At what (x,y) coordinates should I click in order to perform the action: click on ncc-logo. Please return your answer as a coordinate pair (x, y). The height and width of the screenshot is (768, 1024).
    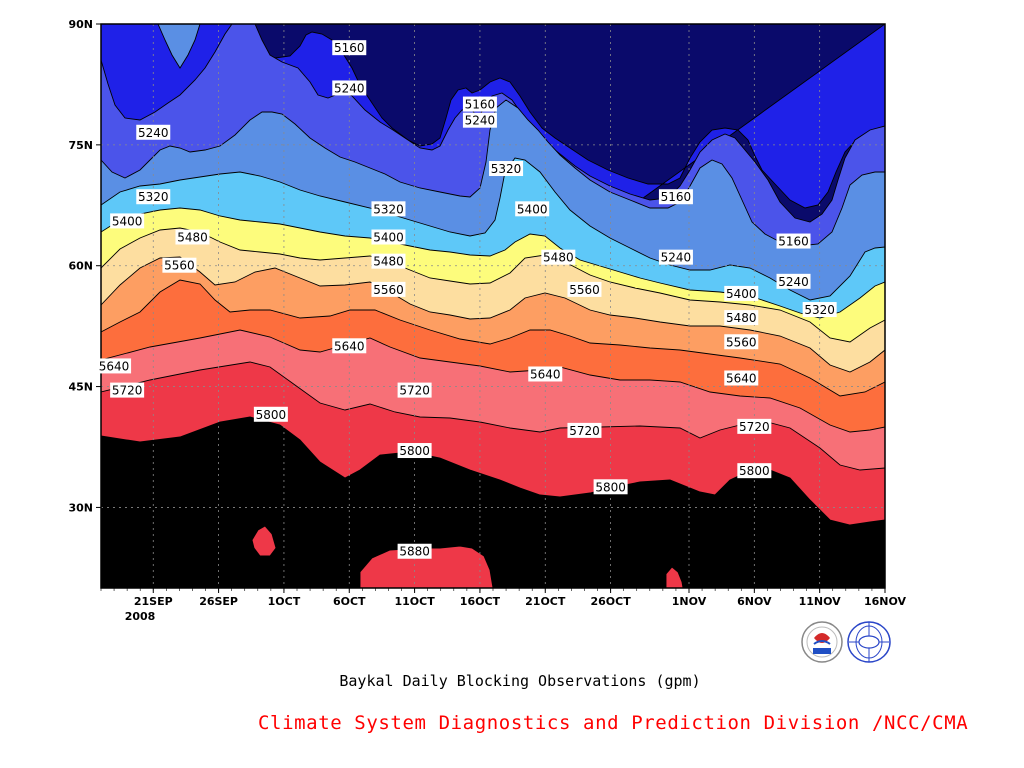
    Looking at the image, I should click on (868, 642).